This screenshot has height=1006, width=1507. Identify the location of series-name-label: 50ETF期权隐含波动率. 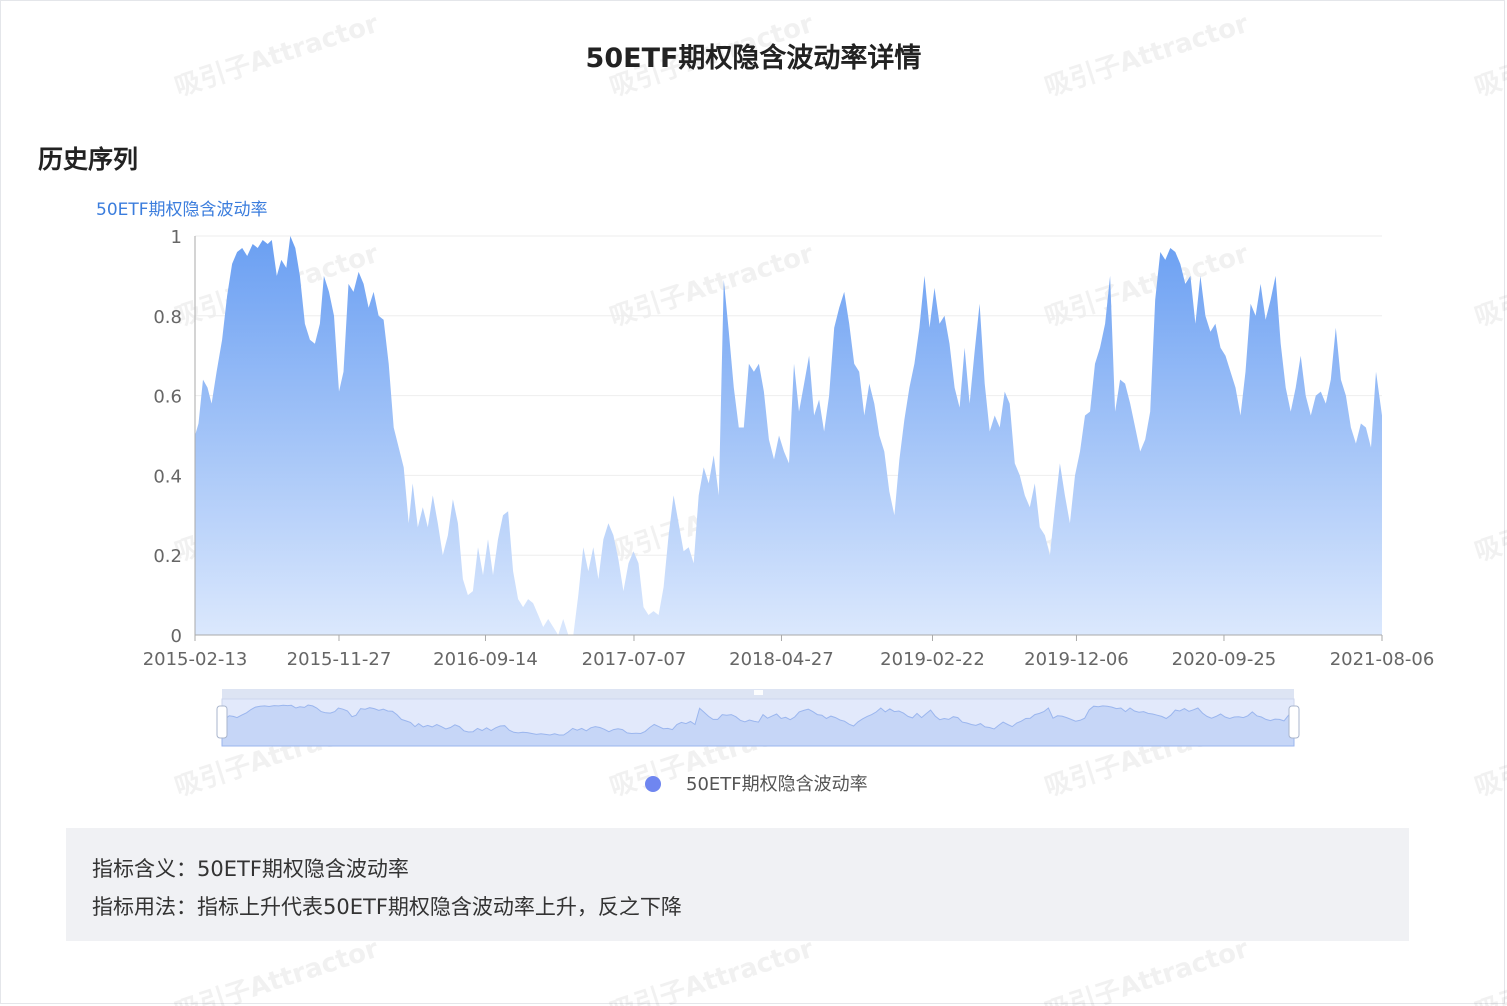
(182, 210).